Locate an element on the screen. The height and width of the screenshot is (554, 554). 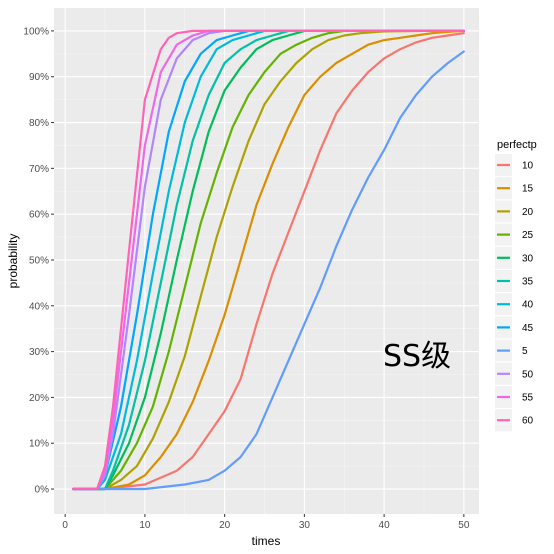
x-axis-title: times is located at coordinates (266, 541).